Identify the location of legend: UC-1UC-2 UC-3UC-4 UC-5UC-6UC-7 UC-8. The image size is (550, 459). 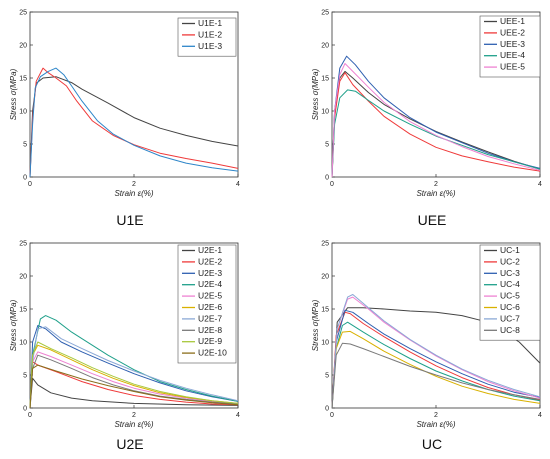
(510, 292).